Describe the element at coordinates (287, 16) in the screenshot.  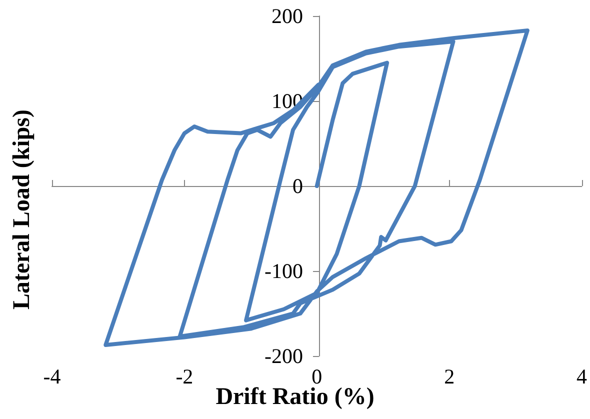
I see `y-tick-label: 200` at that location.